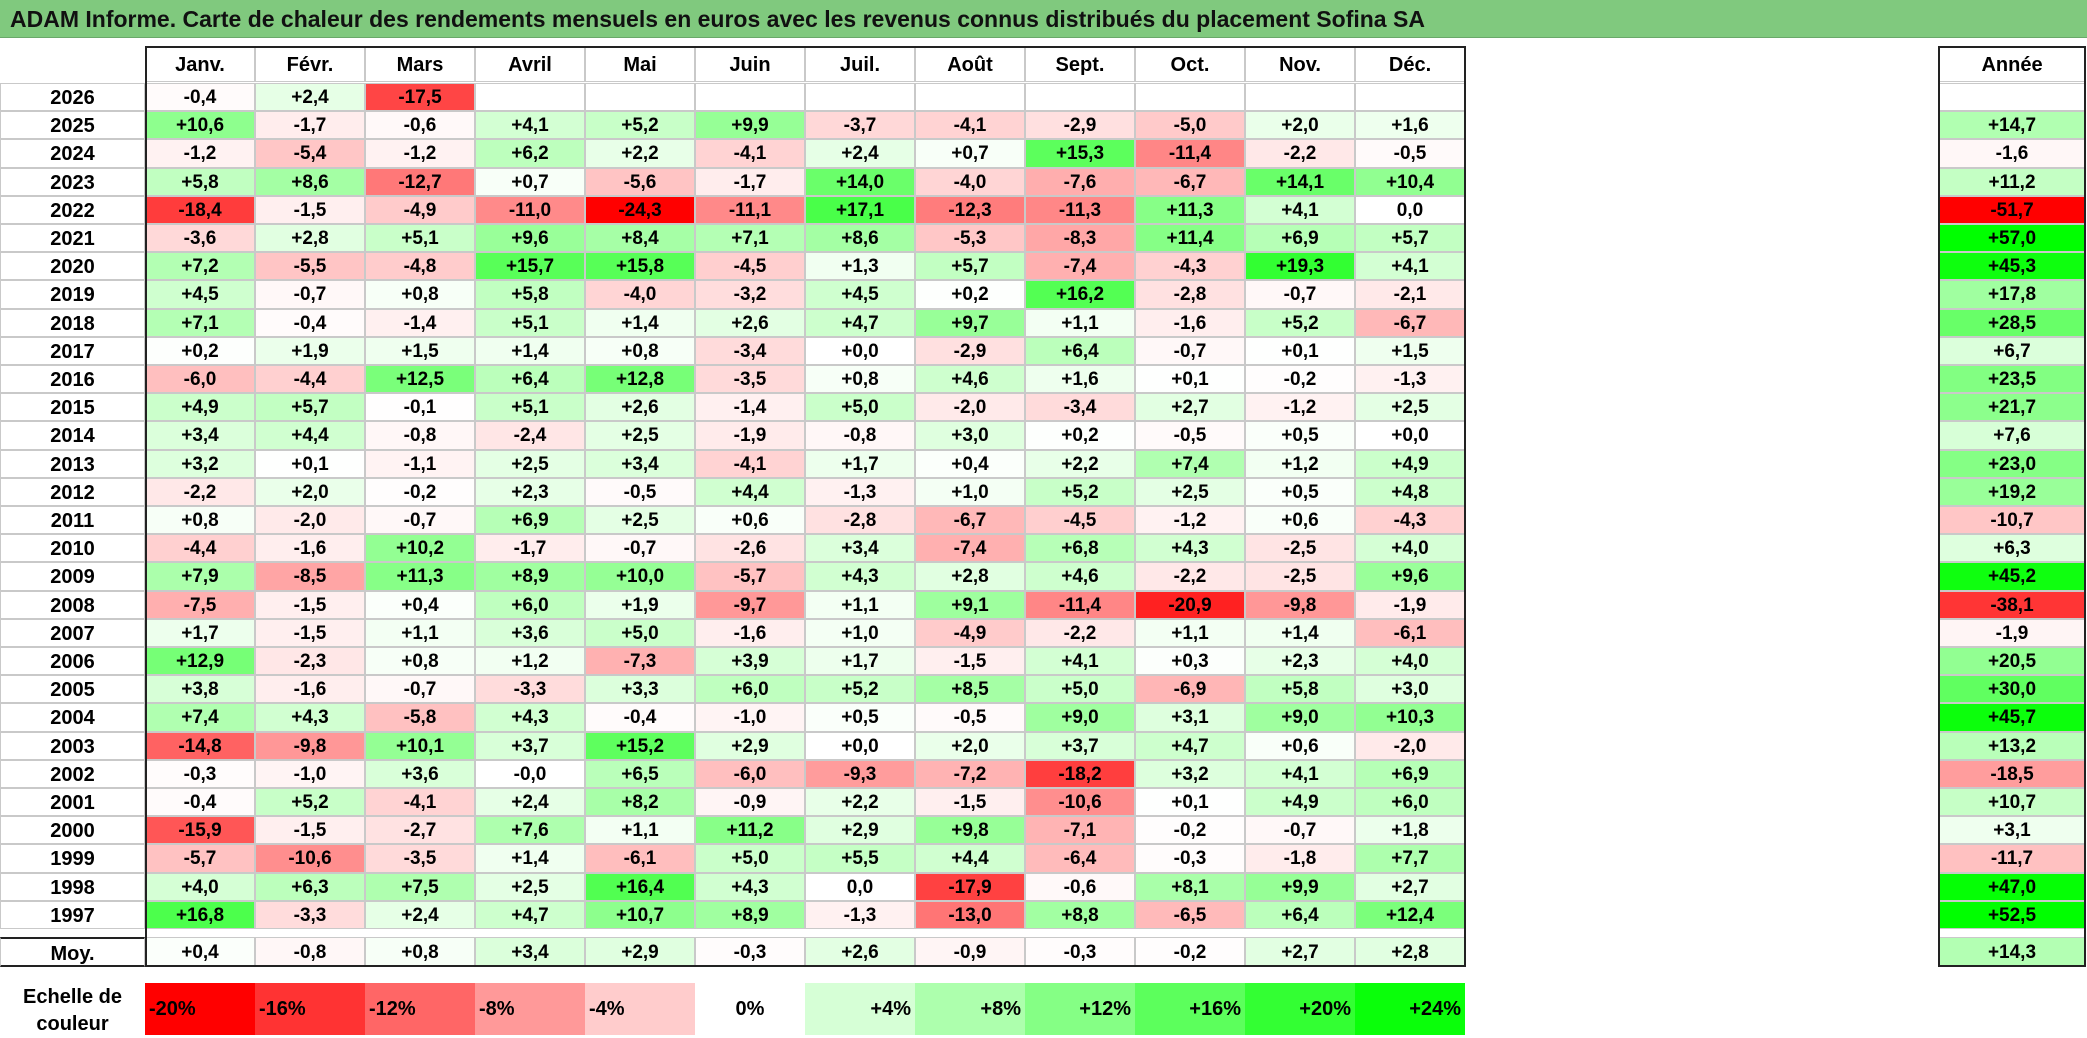 The width and height of the screenshot is (2087, 1038). I want to click on heat-cell: +9,0, so click(1080, 717).